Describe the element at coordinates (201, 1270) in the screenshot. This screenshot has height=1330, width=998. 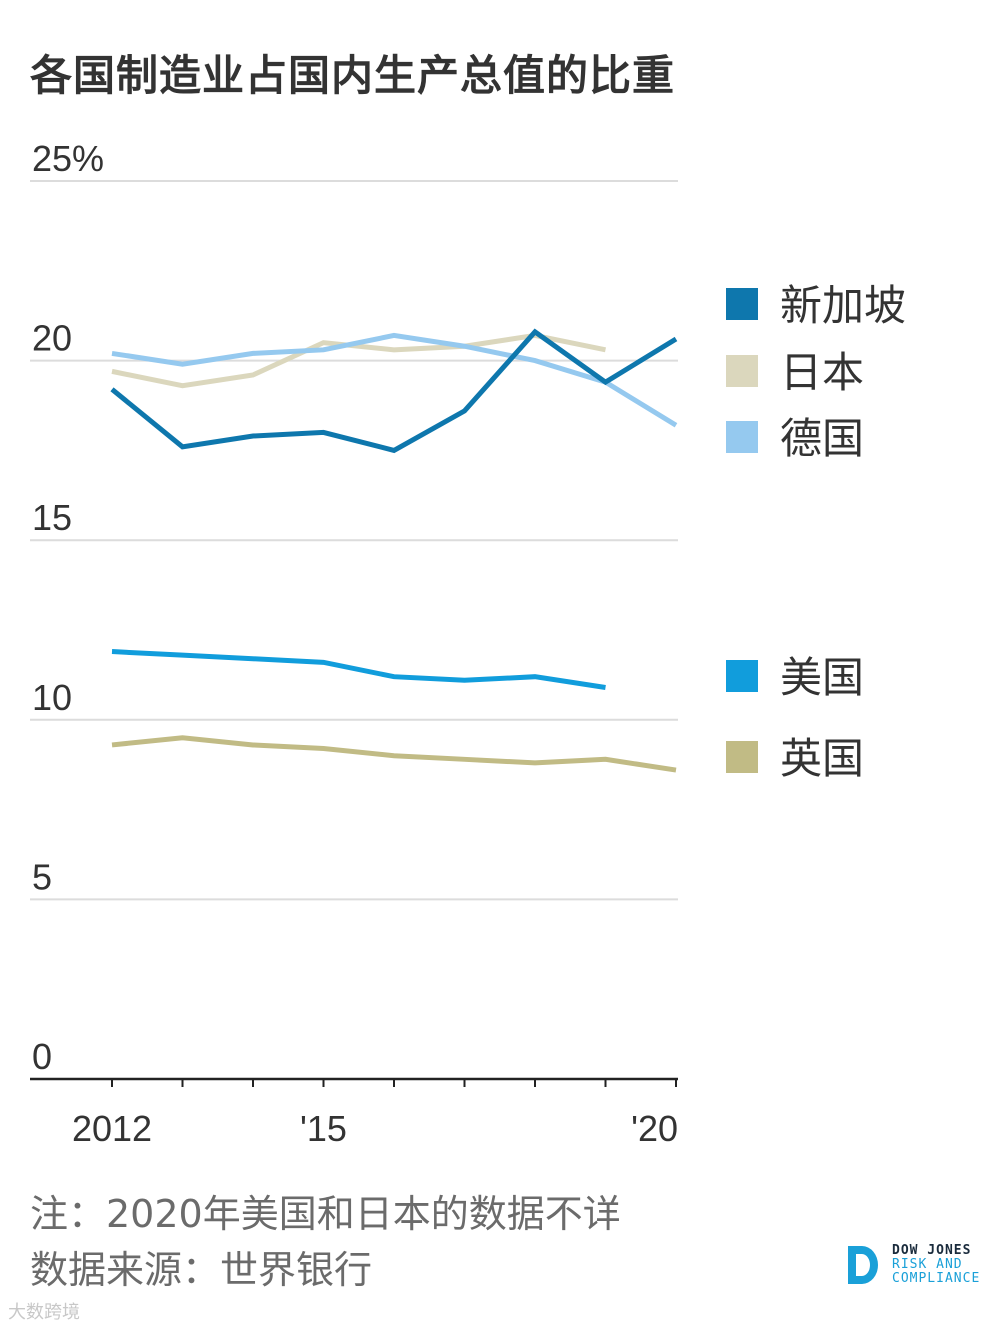
I see `source-text: 数据来源：世界银行` at that location.